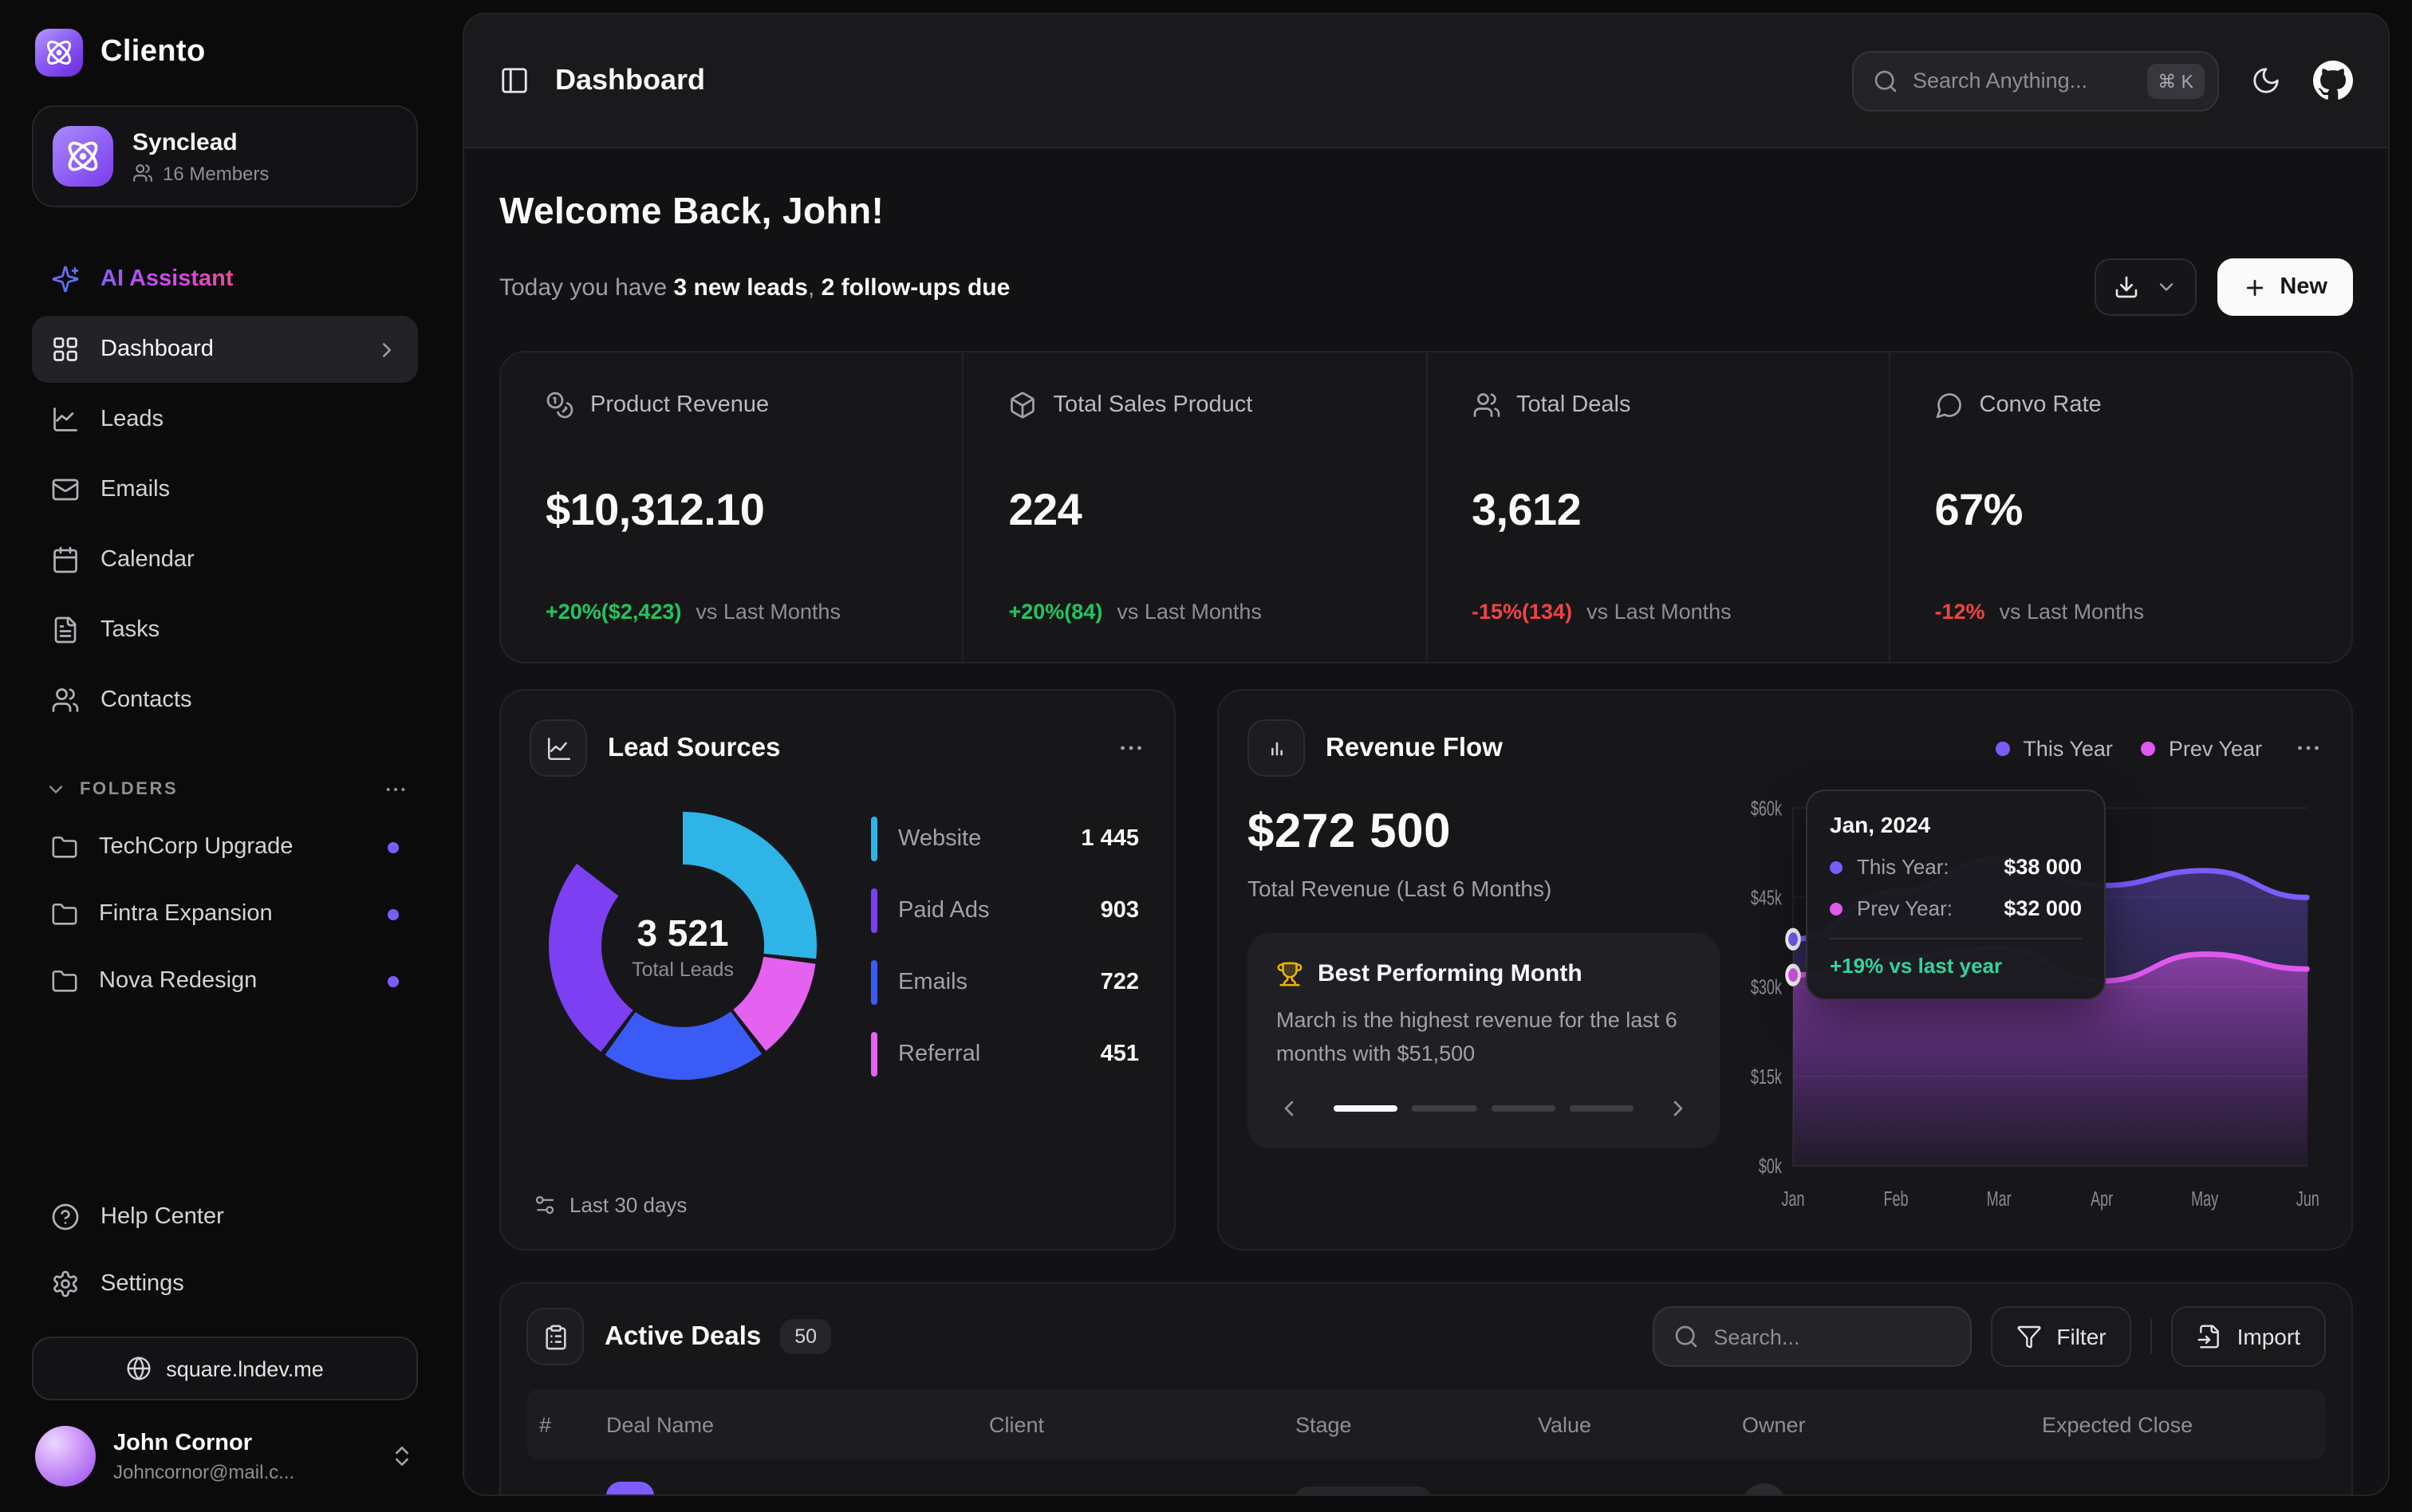  I want to click on legend-item-referral: Referral 451, so click(1005, 1053).